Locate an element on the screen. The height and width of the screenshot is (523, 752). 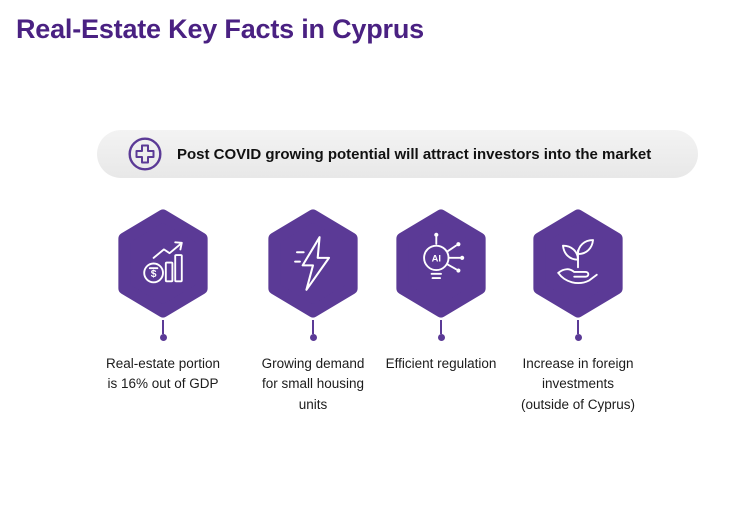
fact-item-efficient-regulation: AI Efficient regulation is located at coordinates (441, 291).